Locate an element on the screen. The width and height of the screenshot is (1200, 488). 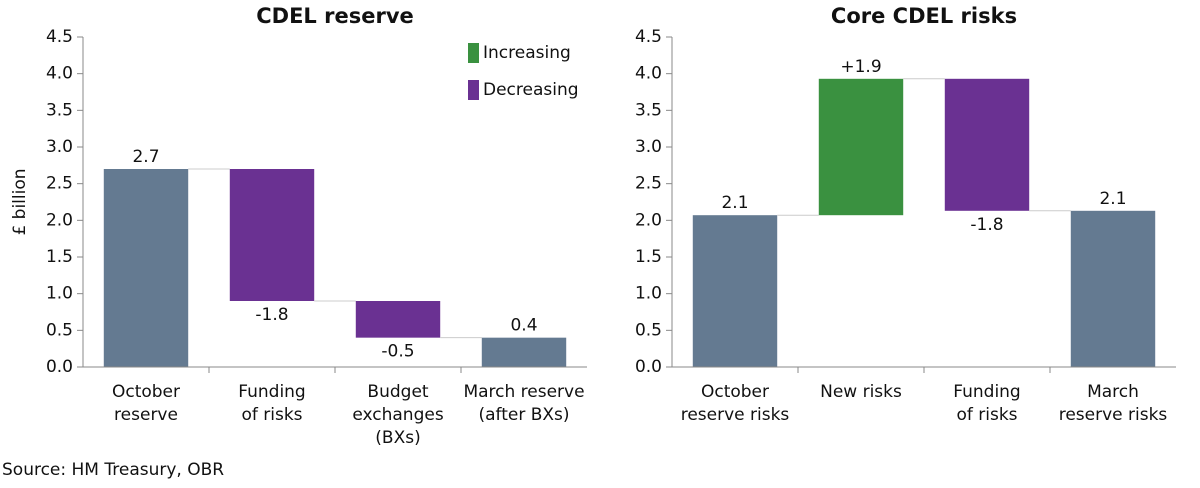
x-tick-label: (BXs) is located at coordinates (397, 438).